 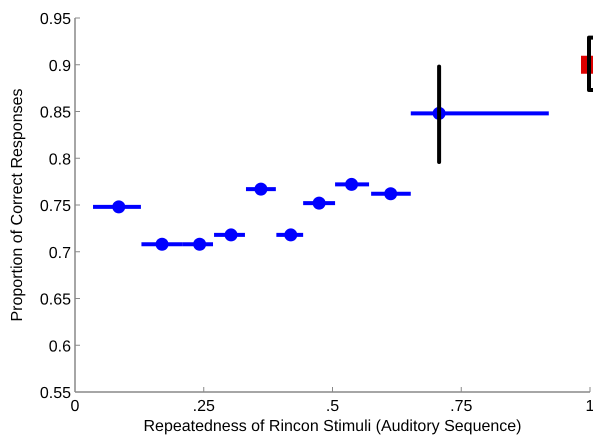 What do you see at coordinates (333, 426) in the screenshot?
I see `x-axis-title: Repeatedness of Rincon Stimuli (Auditory Sequence)` at bounding box center [333, 426].